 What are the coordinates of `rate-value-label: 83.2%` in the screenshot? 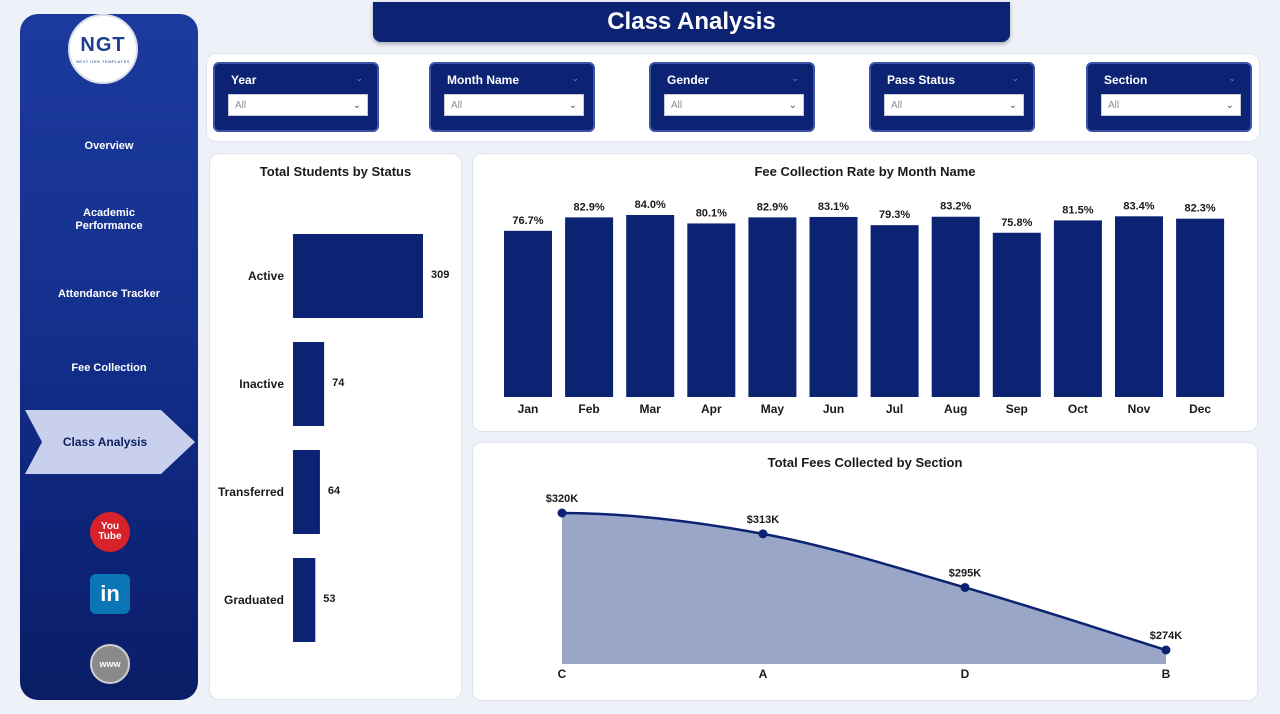 It's located at (955, 207).